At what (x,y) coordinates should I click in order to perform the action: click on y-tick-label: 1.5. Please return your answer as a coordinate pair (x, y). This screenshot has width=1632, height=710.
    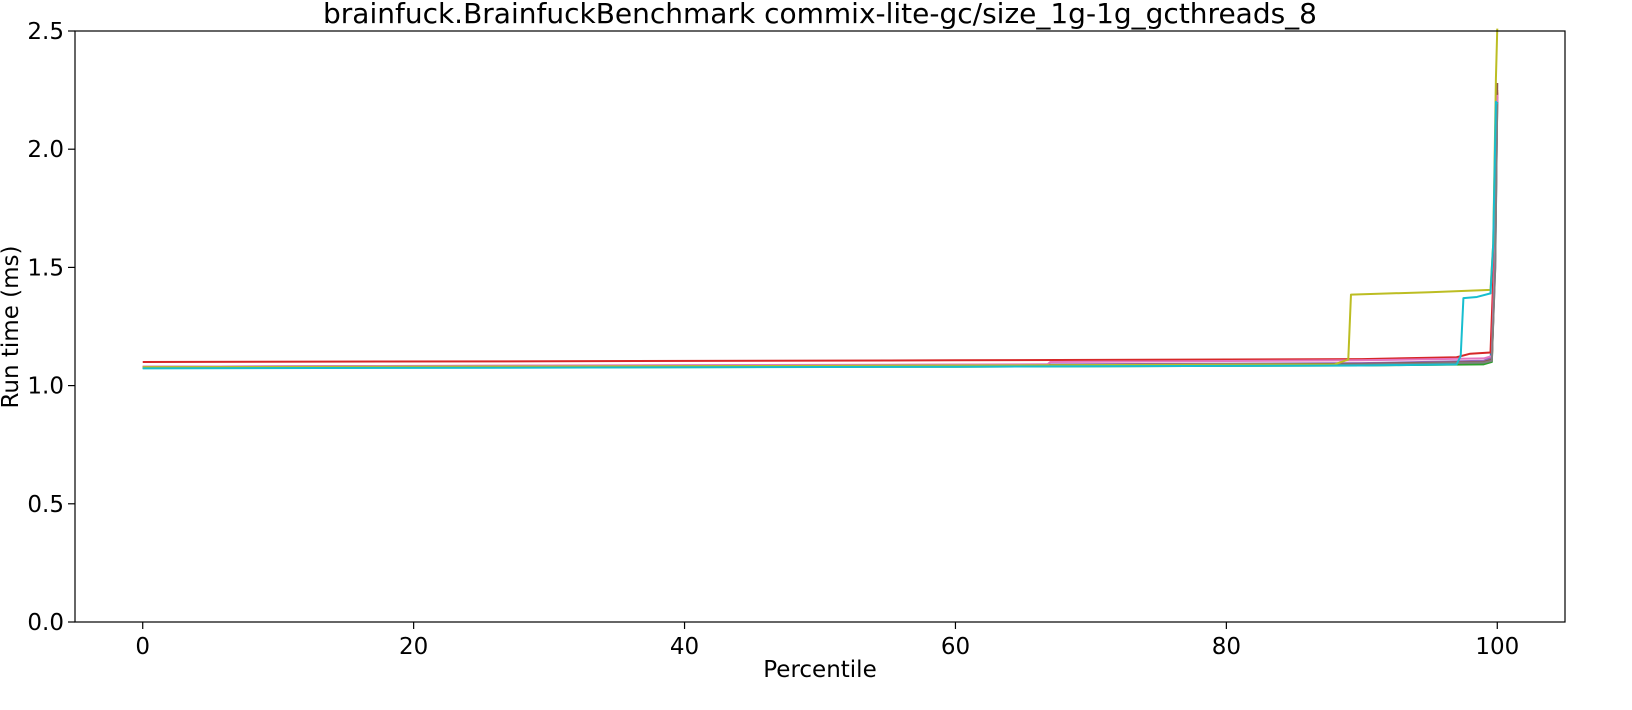
    Looking at the image, I should click on (45, 268).